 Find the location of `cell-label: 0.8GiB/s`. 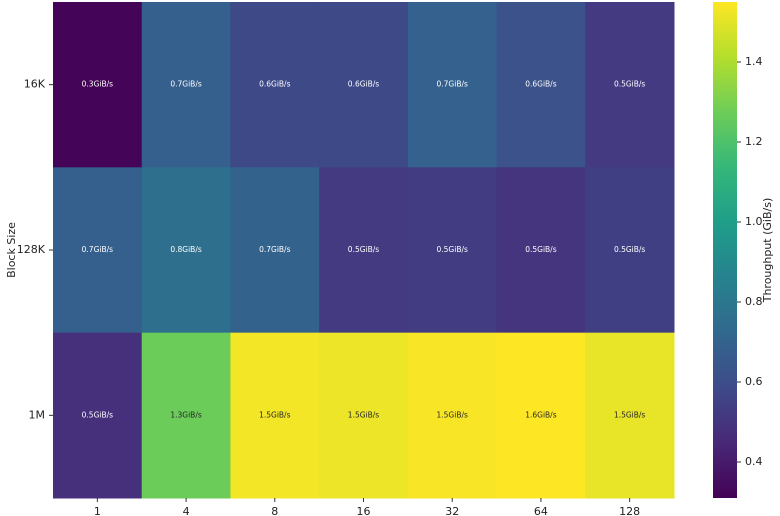

cell-label: 0.8GiB/s is located at coordinates (185, 249).